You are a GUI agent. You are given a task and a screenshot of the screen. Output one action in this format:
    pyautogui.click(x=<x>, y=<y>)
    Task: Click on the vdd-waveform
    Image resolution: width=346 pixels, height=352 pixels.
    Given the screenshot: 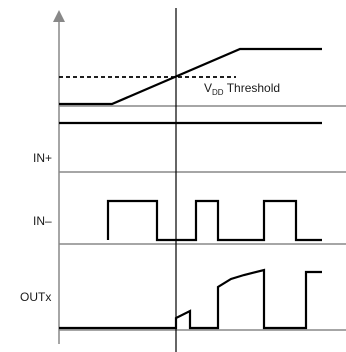 What is the action you would take?
    pyautogui.click(x=190, y=76)
    